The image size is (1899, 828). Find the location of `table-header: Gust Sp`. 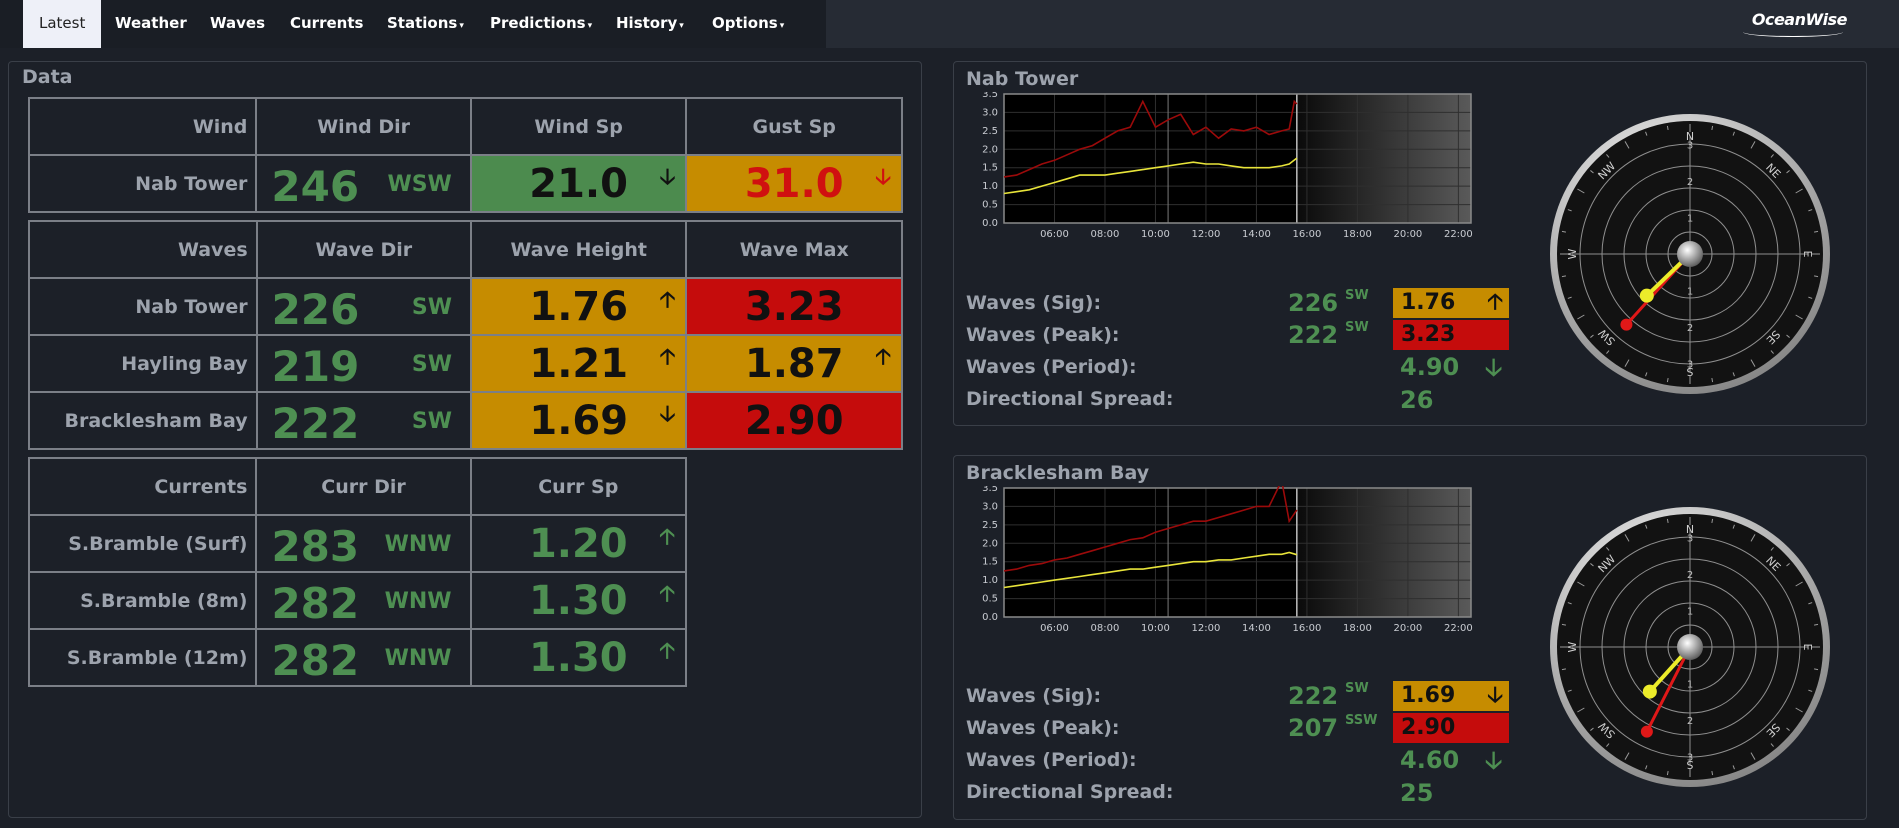

table-header: Gust Sp is located at coordinates (794, 126).